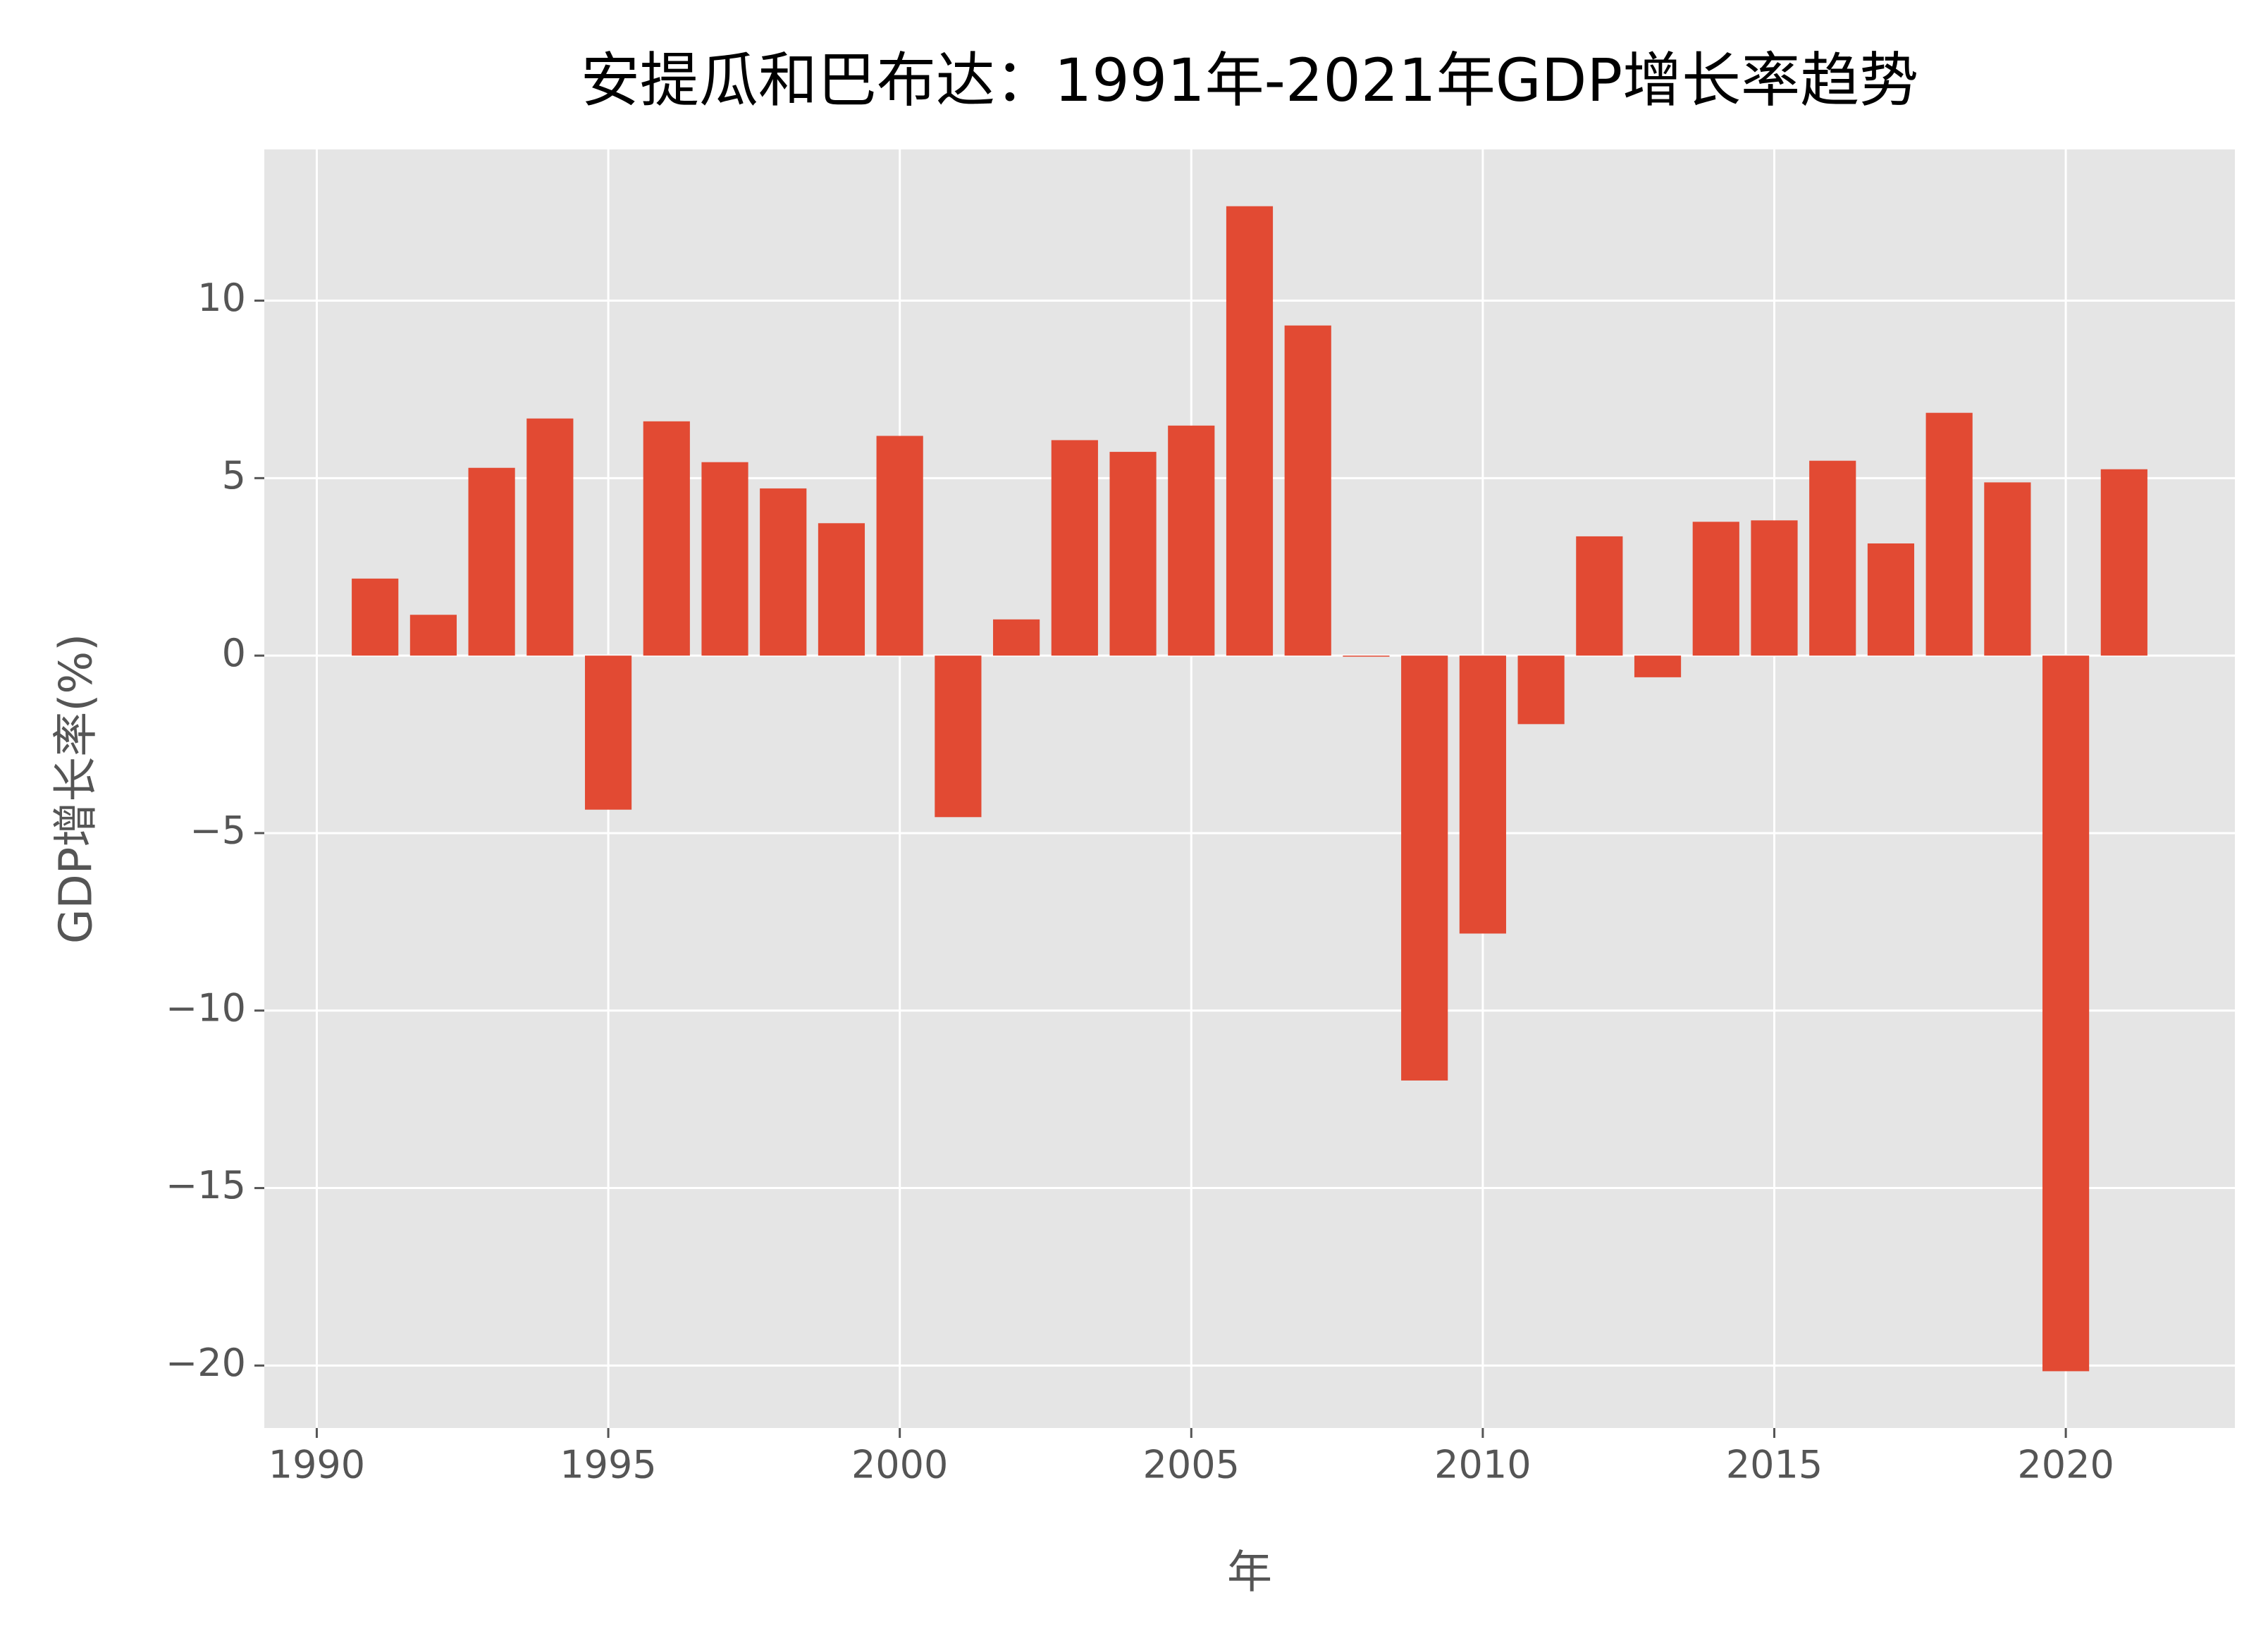 The image size is (2268, 1643). Describe the element at coordinates (77, 789) in the screenshot. I see `y-axis-label: GDP增长率(%)` at that location.